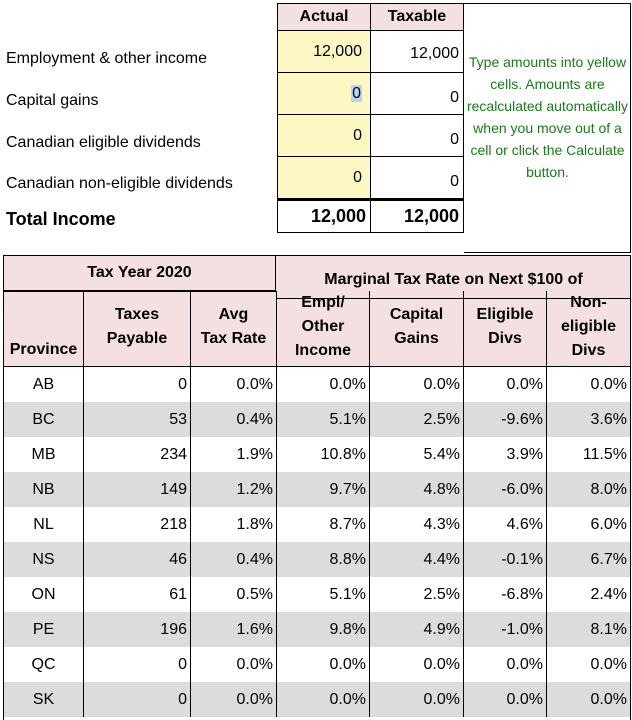  Describe the element at coordinates (137, 664) in the screenshot. I see `cell-taxes-payable: 0` at that location.